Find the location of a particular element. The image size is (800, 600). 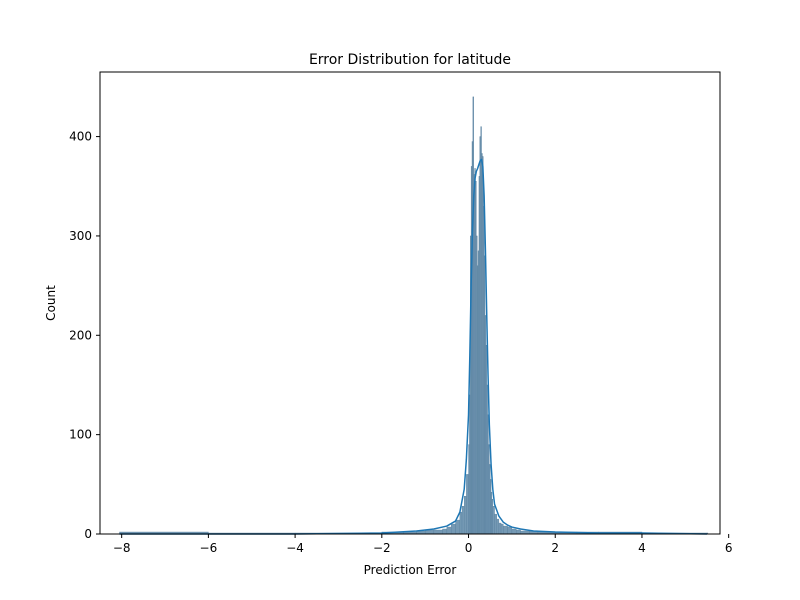

y-tick-label: 0 is located at coordinates (88, 534).